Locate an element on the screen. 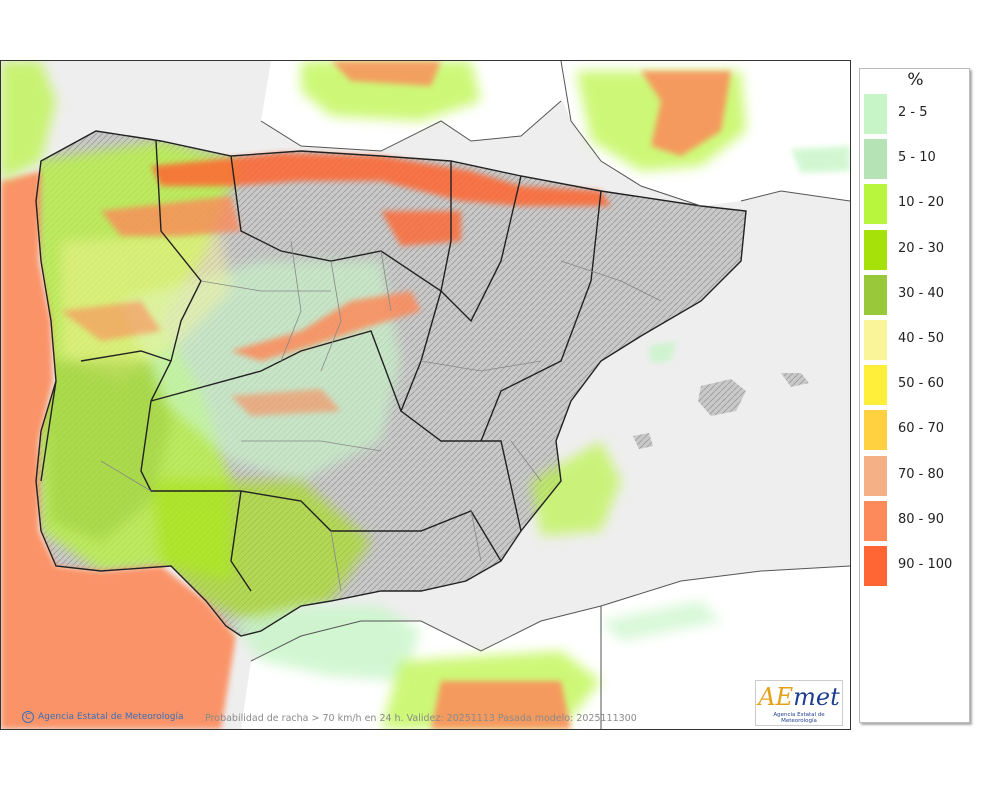 This screenshot has width=1000, height=790. aemet-logo-text: AEmet is located at coordinates (799, 697).